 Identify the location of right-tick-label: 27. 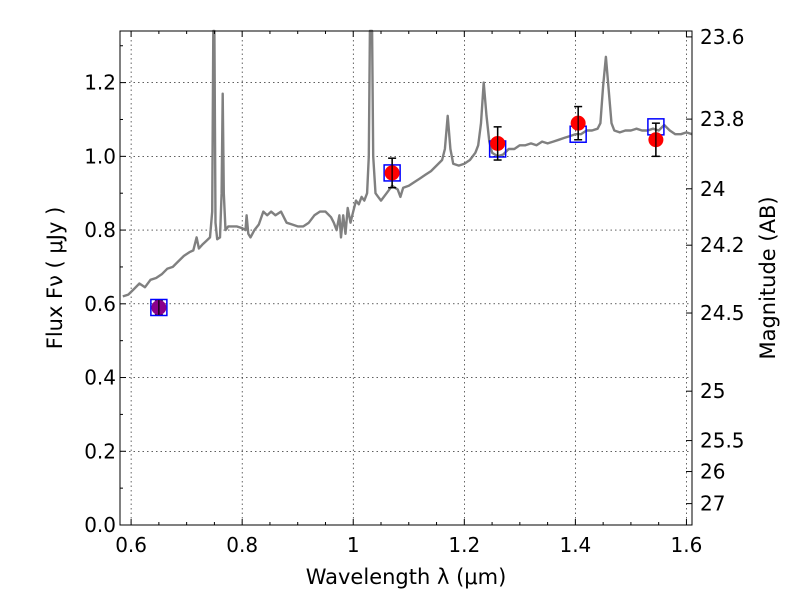
(712, 504).